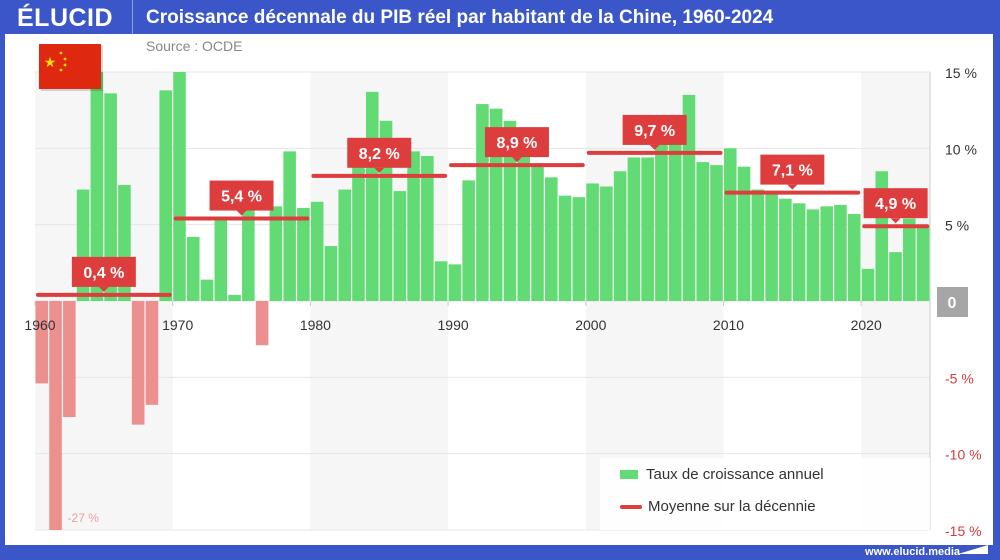 The width and height of the screenshot is (1000, 560). I want to click on decade-average-label: 5,4 %, so click(241, 197).